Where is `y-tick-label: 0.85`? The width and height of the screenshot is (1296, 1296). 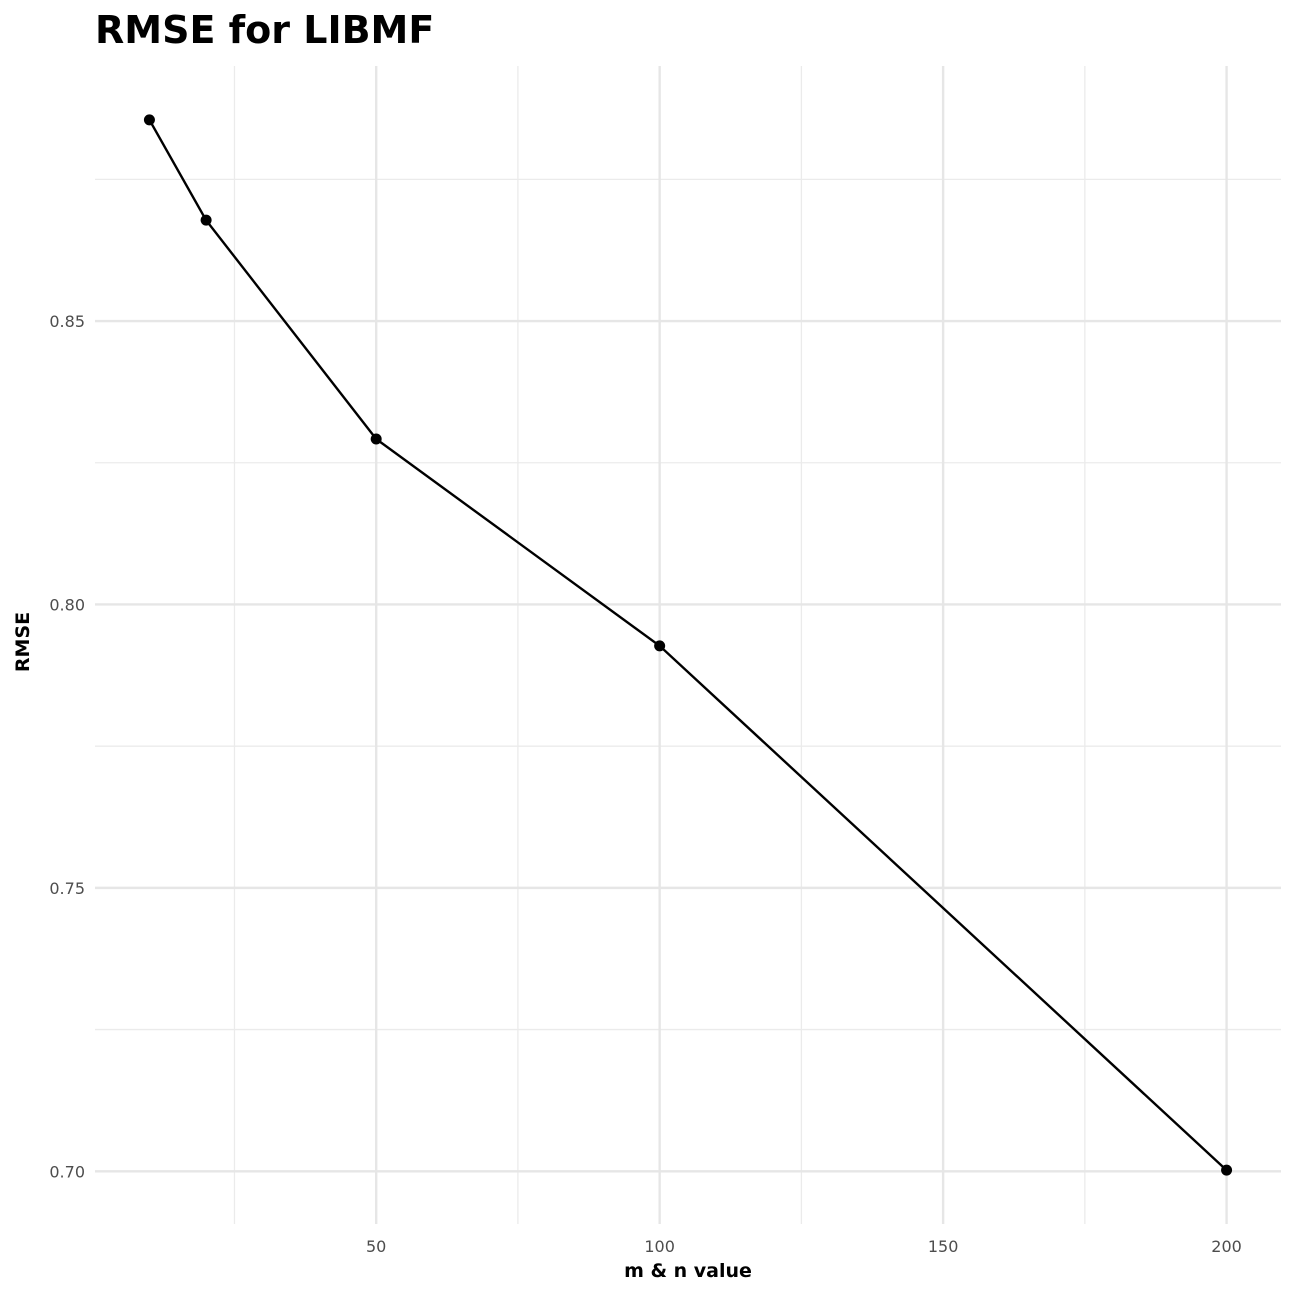
y-tick-label: 0.85 is located at coordinates (67, 321).